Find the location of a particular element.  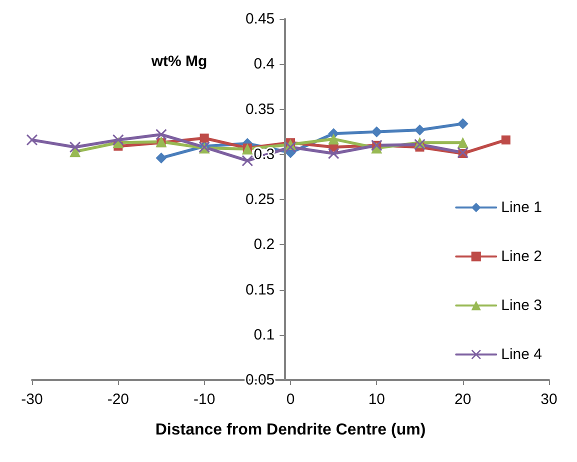

y-tick-label: 0.1 is located at coordinates (264, 335).